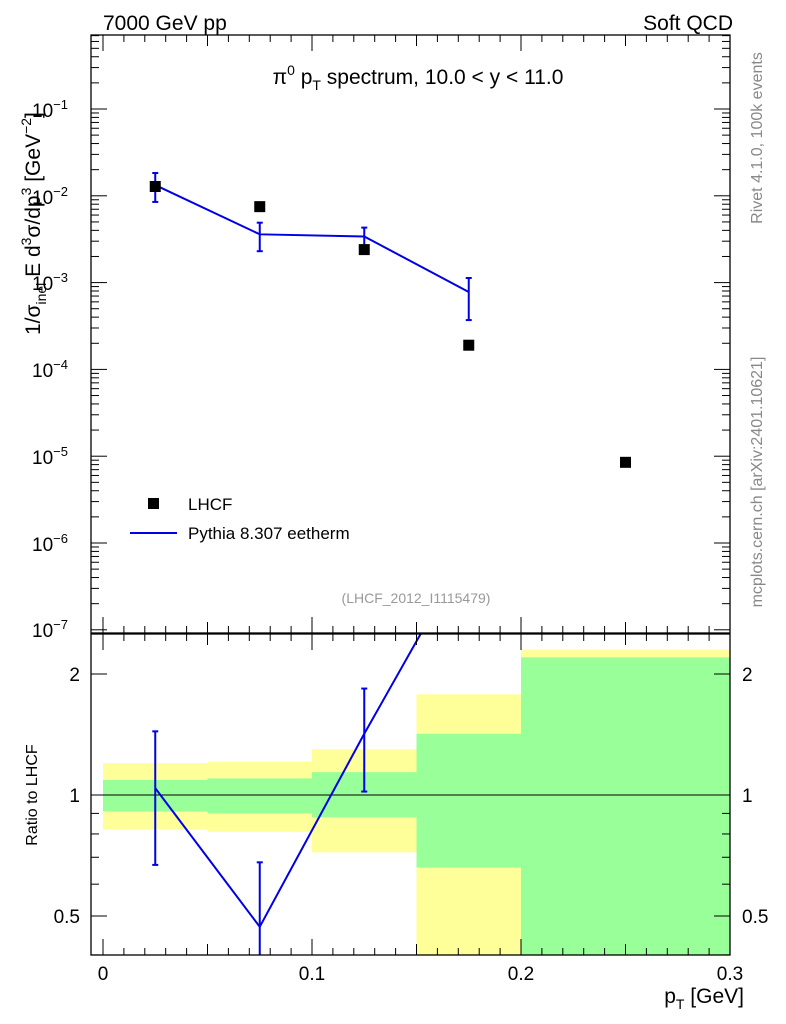  What do you see at coordinates (704, 998) in the screenshot?
I see `x-axis-title: pT [GeV]` at bounding box center [704, 998].